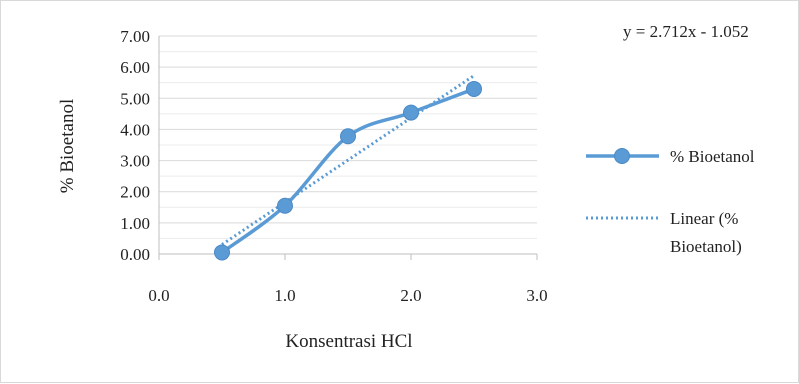 The image size is (799, 384). Describe the element at coordinates (135, 36) in the screenshot. I see `y-tick-label: 7.00` at that location.